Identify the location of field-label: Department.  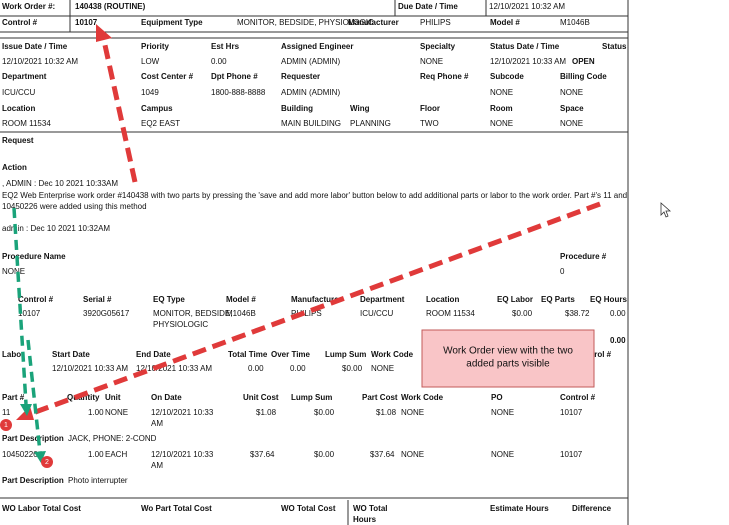
(382, 299).